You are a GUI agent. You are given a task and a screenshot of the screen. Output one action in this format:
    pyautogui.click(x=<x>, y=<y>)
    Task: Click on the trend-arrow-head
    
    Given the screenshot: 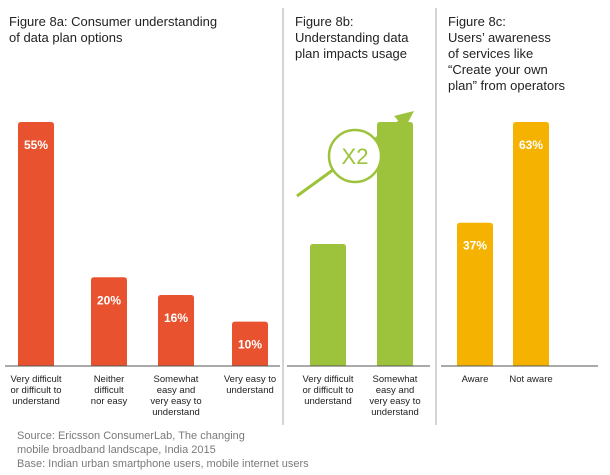 What is the action you would take?
    pyautogui.click(x=404, y=119)
    